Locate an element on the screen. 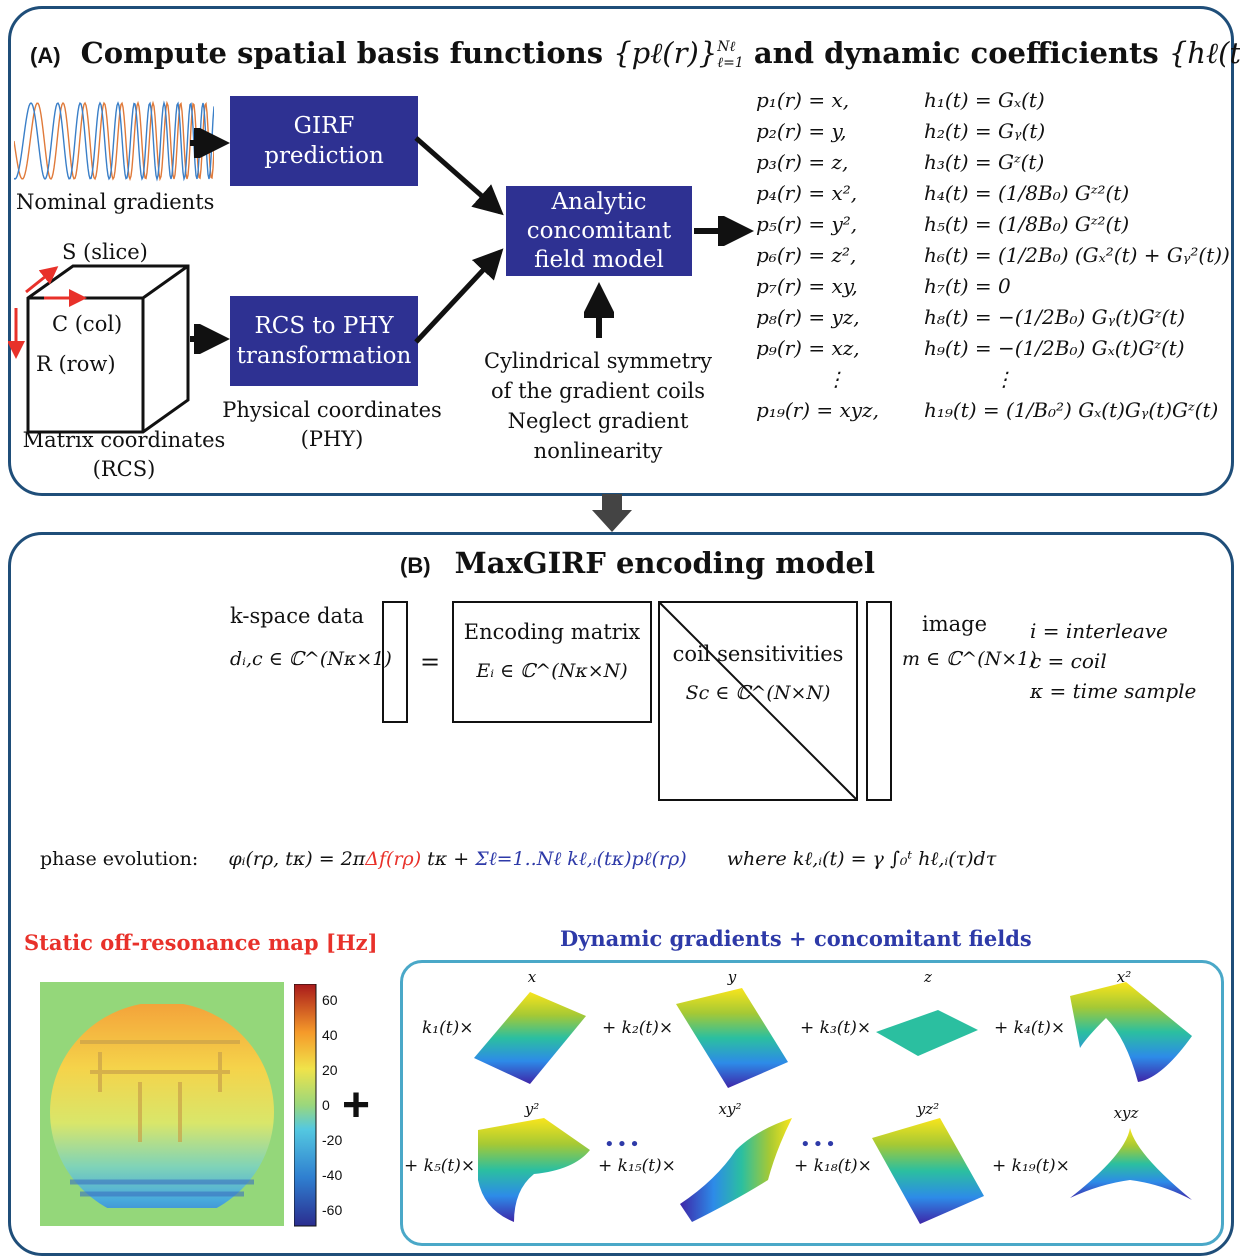 The image size is (1240, 1259). basis-p-8: p₈(r) = yz, is located at coordinates (808, 317).